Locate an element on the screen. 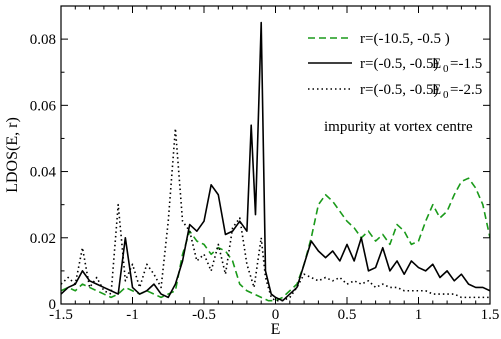 The image size is (501, 339). annotation-text: impurity at vortex centre is located at coordinates (398, 127).